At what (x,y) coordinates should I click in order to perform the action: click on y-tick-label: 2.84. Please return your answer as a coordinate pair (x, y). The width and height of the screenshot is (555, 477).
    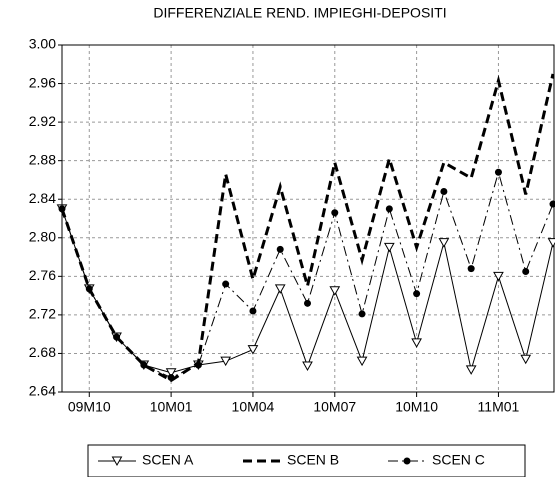
    Looking at the image, I should click on (42, 198).